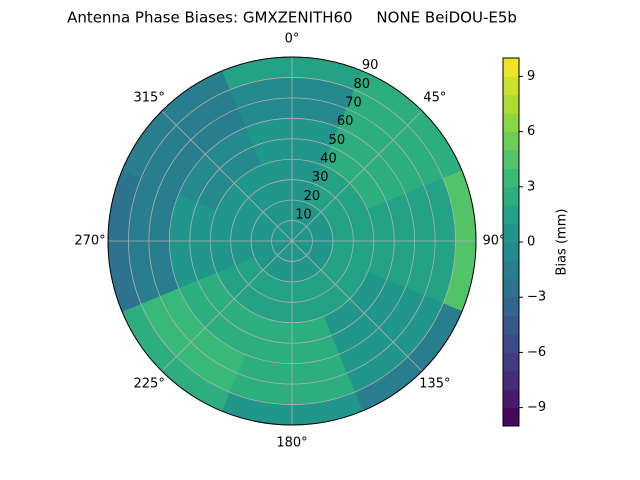  I want to click on theta-tick-label: 270°, so click(89, 241).